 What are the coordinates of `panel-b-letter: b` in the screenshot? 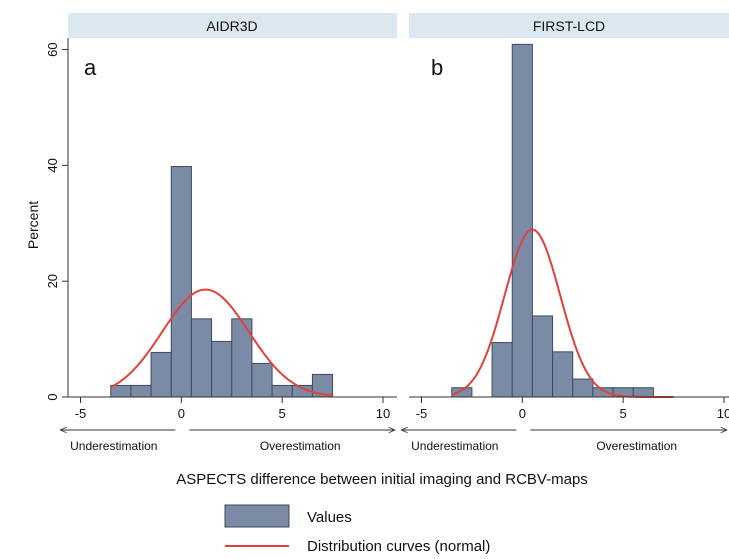 It's located at (437, 67).